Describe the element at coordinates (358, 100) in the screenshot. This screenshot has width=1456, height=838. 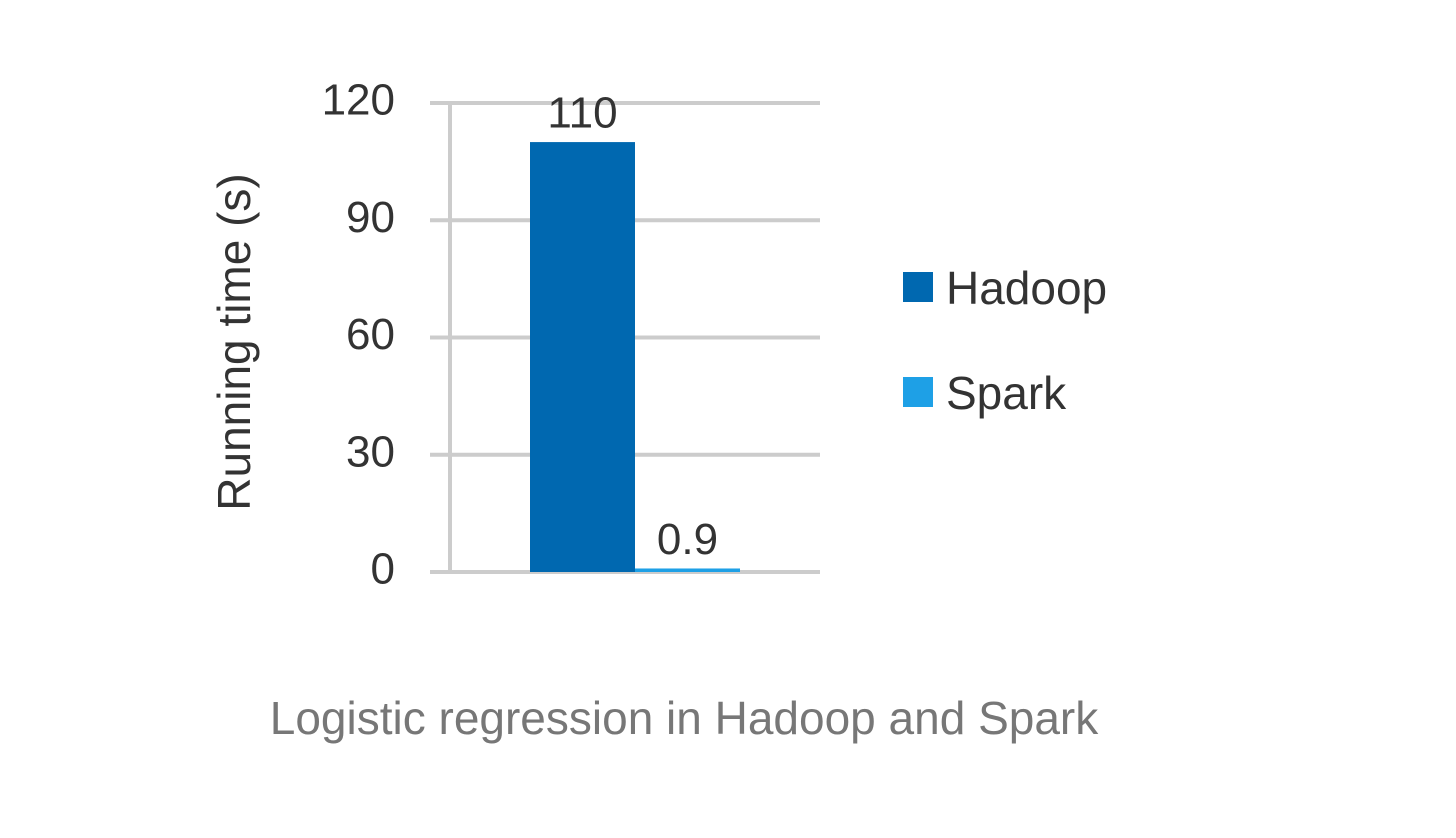
I see `y-tick-label: 120` at that location.